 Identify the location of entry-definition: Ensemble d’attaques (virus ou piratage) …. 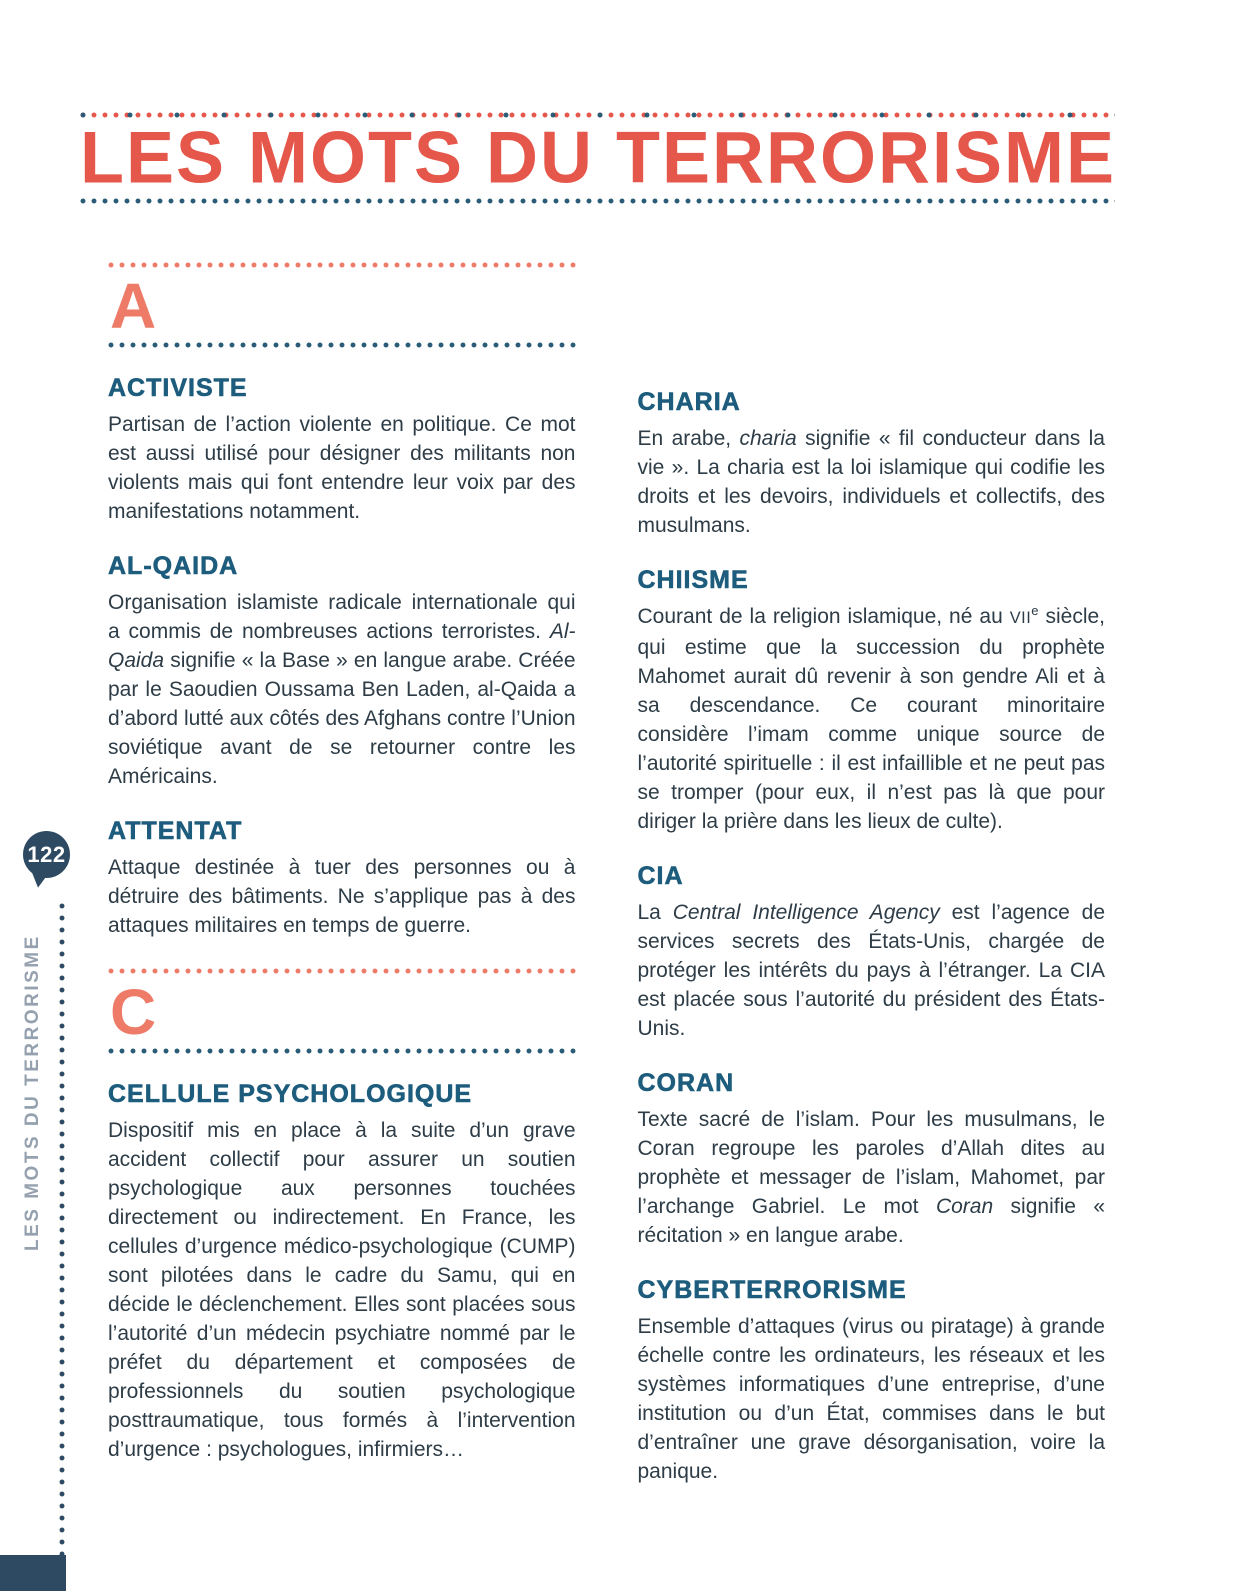
(872, 1399).